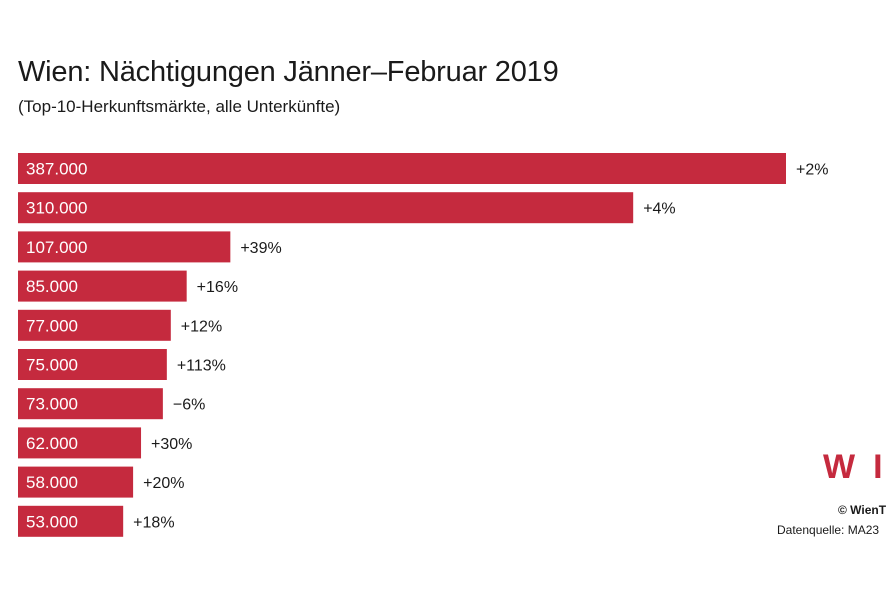 Image resolution: width=894 pixels, height=595 pixels. Describe the element at coordinates (163, 483) in the screenshot. I see `bar-change-label: +20%` at that location.